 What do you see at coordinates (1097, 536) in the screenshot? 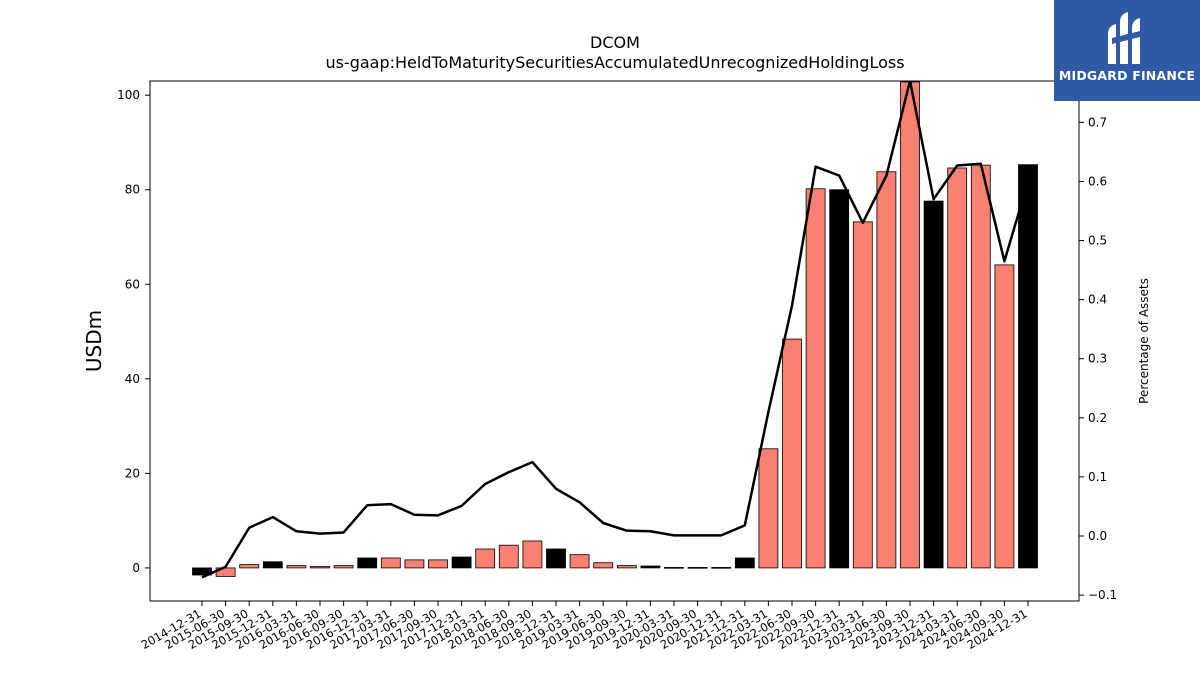
I see `y2-tick-label: 0.0` at bounding box center [1097, 536].